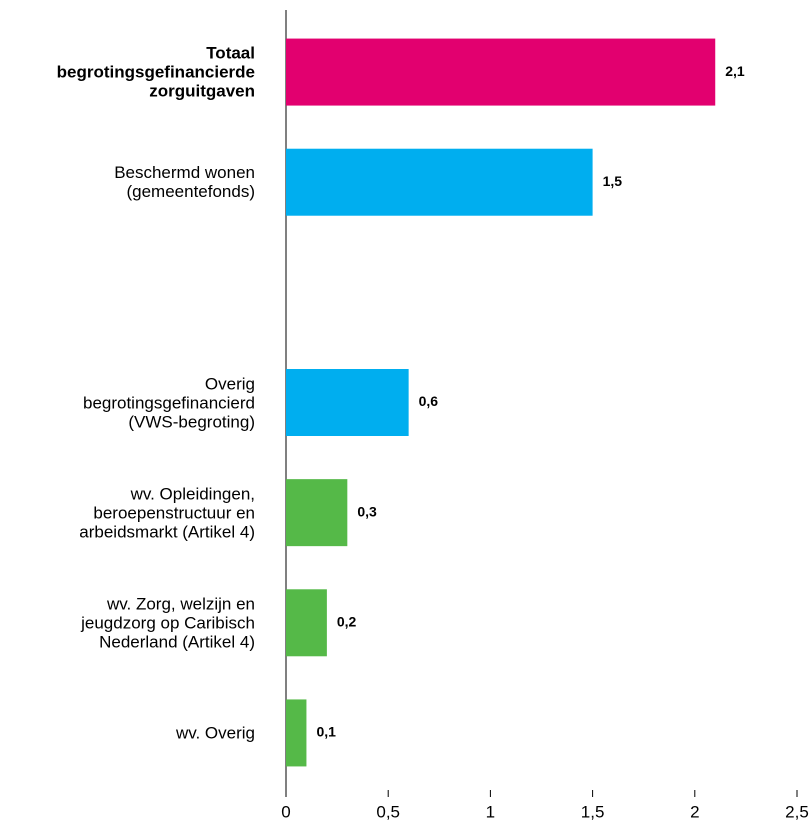 The height and width of the screenshot is (828, 811). I want to click on x-tick-label: 0, so click(285, 811).